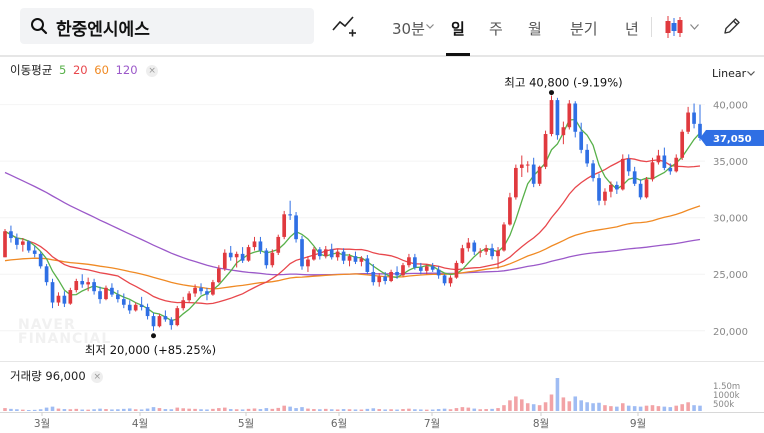  What do you see at coordinates (703, 137) in the screenshot?
I see `current-price-pointer` at bounding box center [703, 137].